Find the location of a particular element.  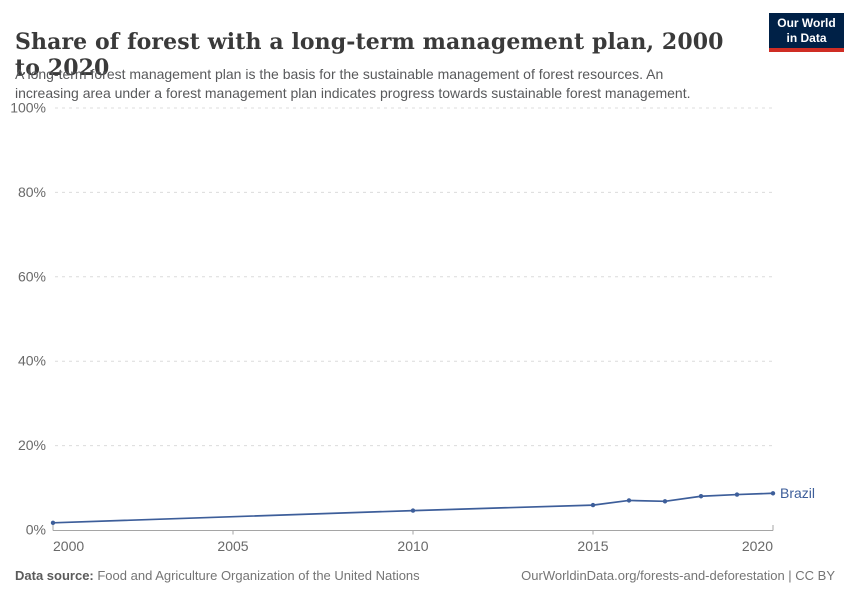

brazil-line is located at coordinates (413, 508).